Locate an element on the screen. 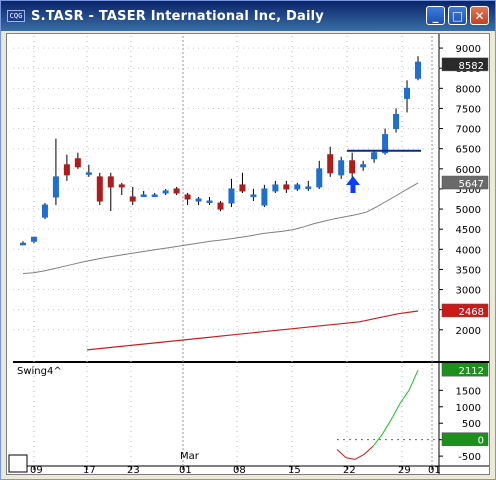  date-tick-label: 15 is located at coordinates (294, 469).